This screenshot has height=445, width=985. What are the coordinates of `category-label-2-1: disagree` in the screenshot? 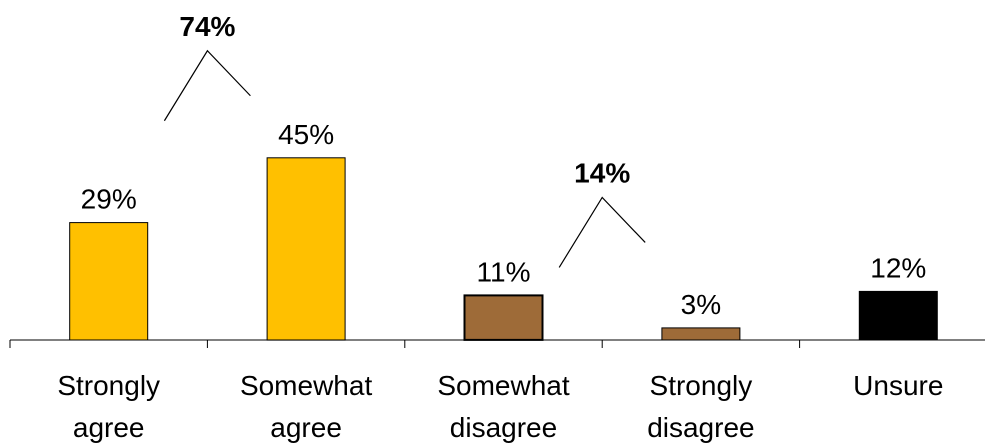 It's located at (503, 427).